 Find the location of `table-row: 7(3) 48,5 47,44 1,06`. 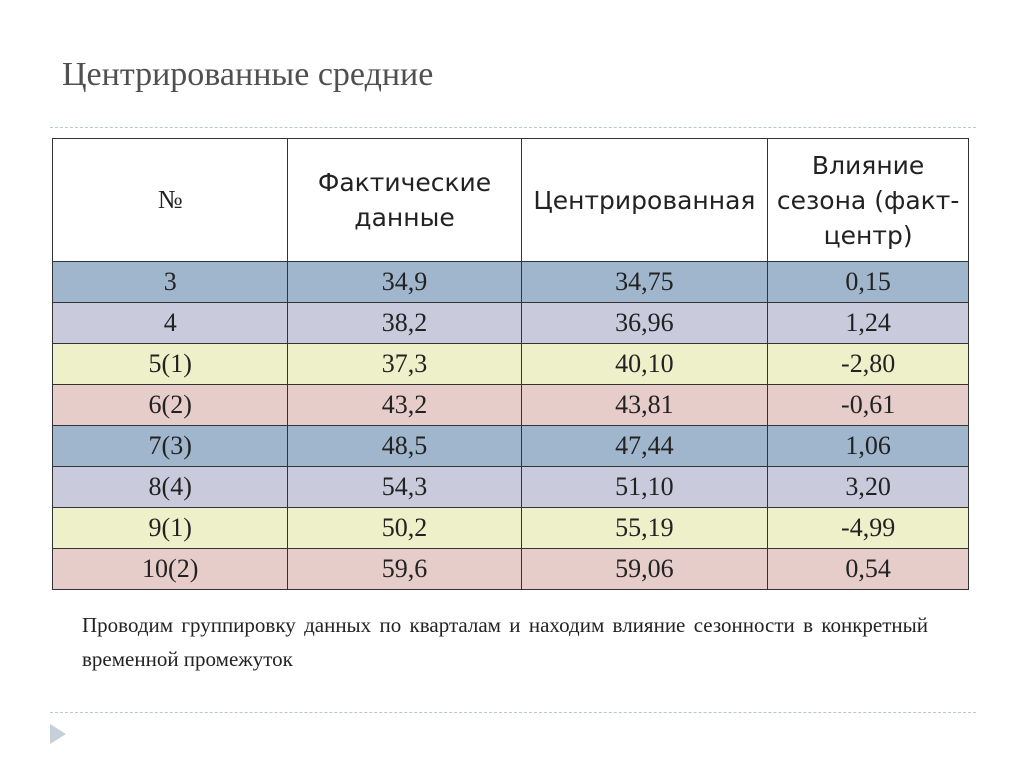

table-row: 7(3) 48,5 47,44 1,06 is located at coordinates (510, 446).